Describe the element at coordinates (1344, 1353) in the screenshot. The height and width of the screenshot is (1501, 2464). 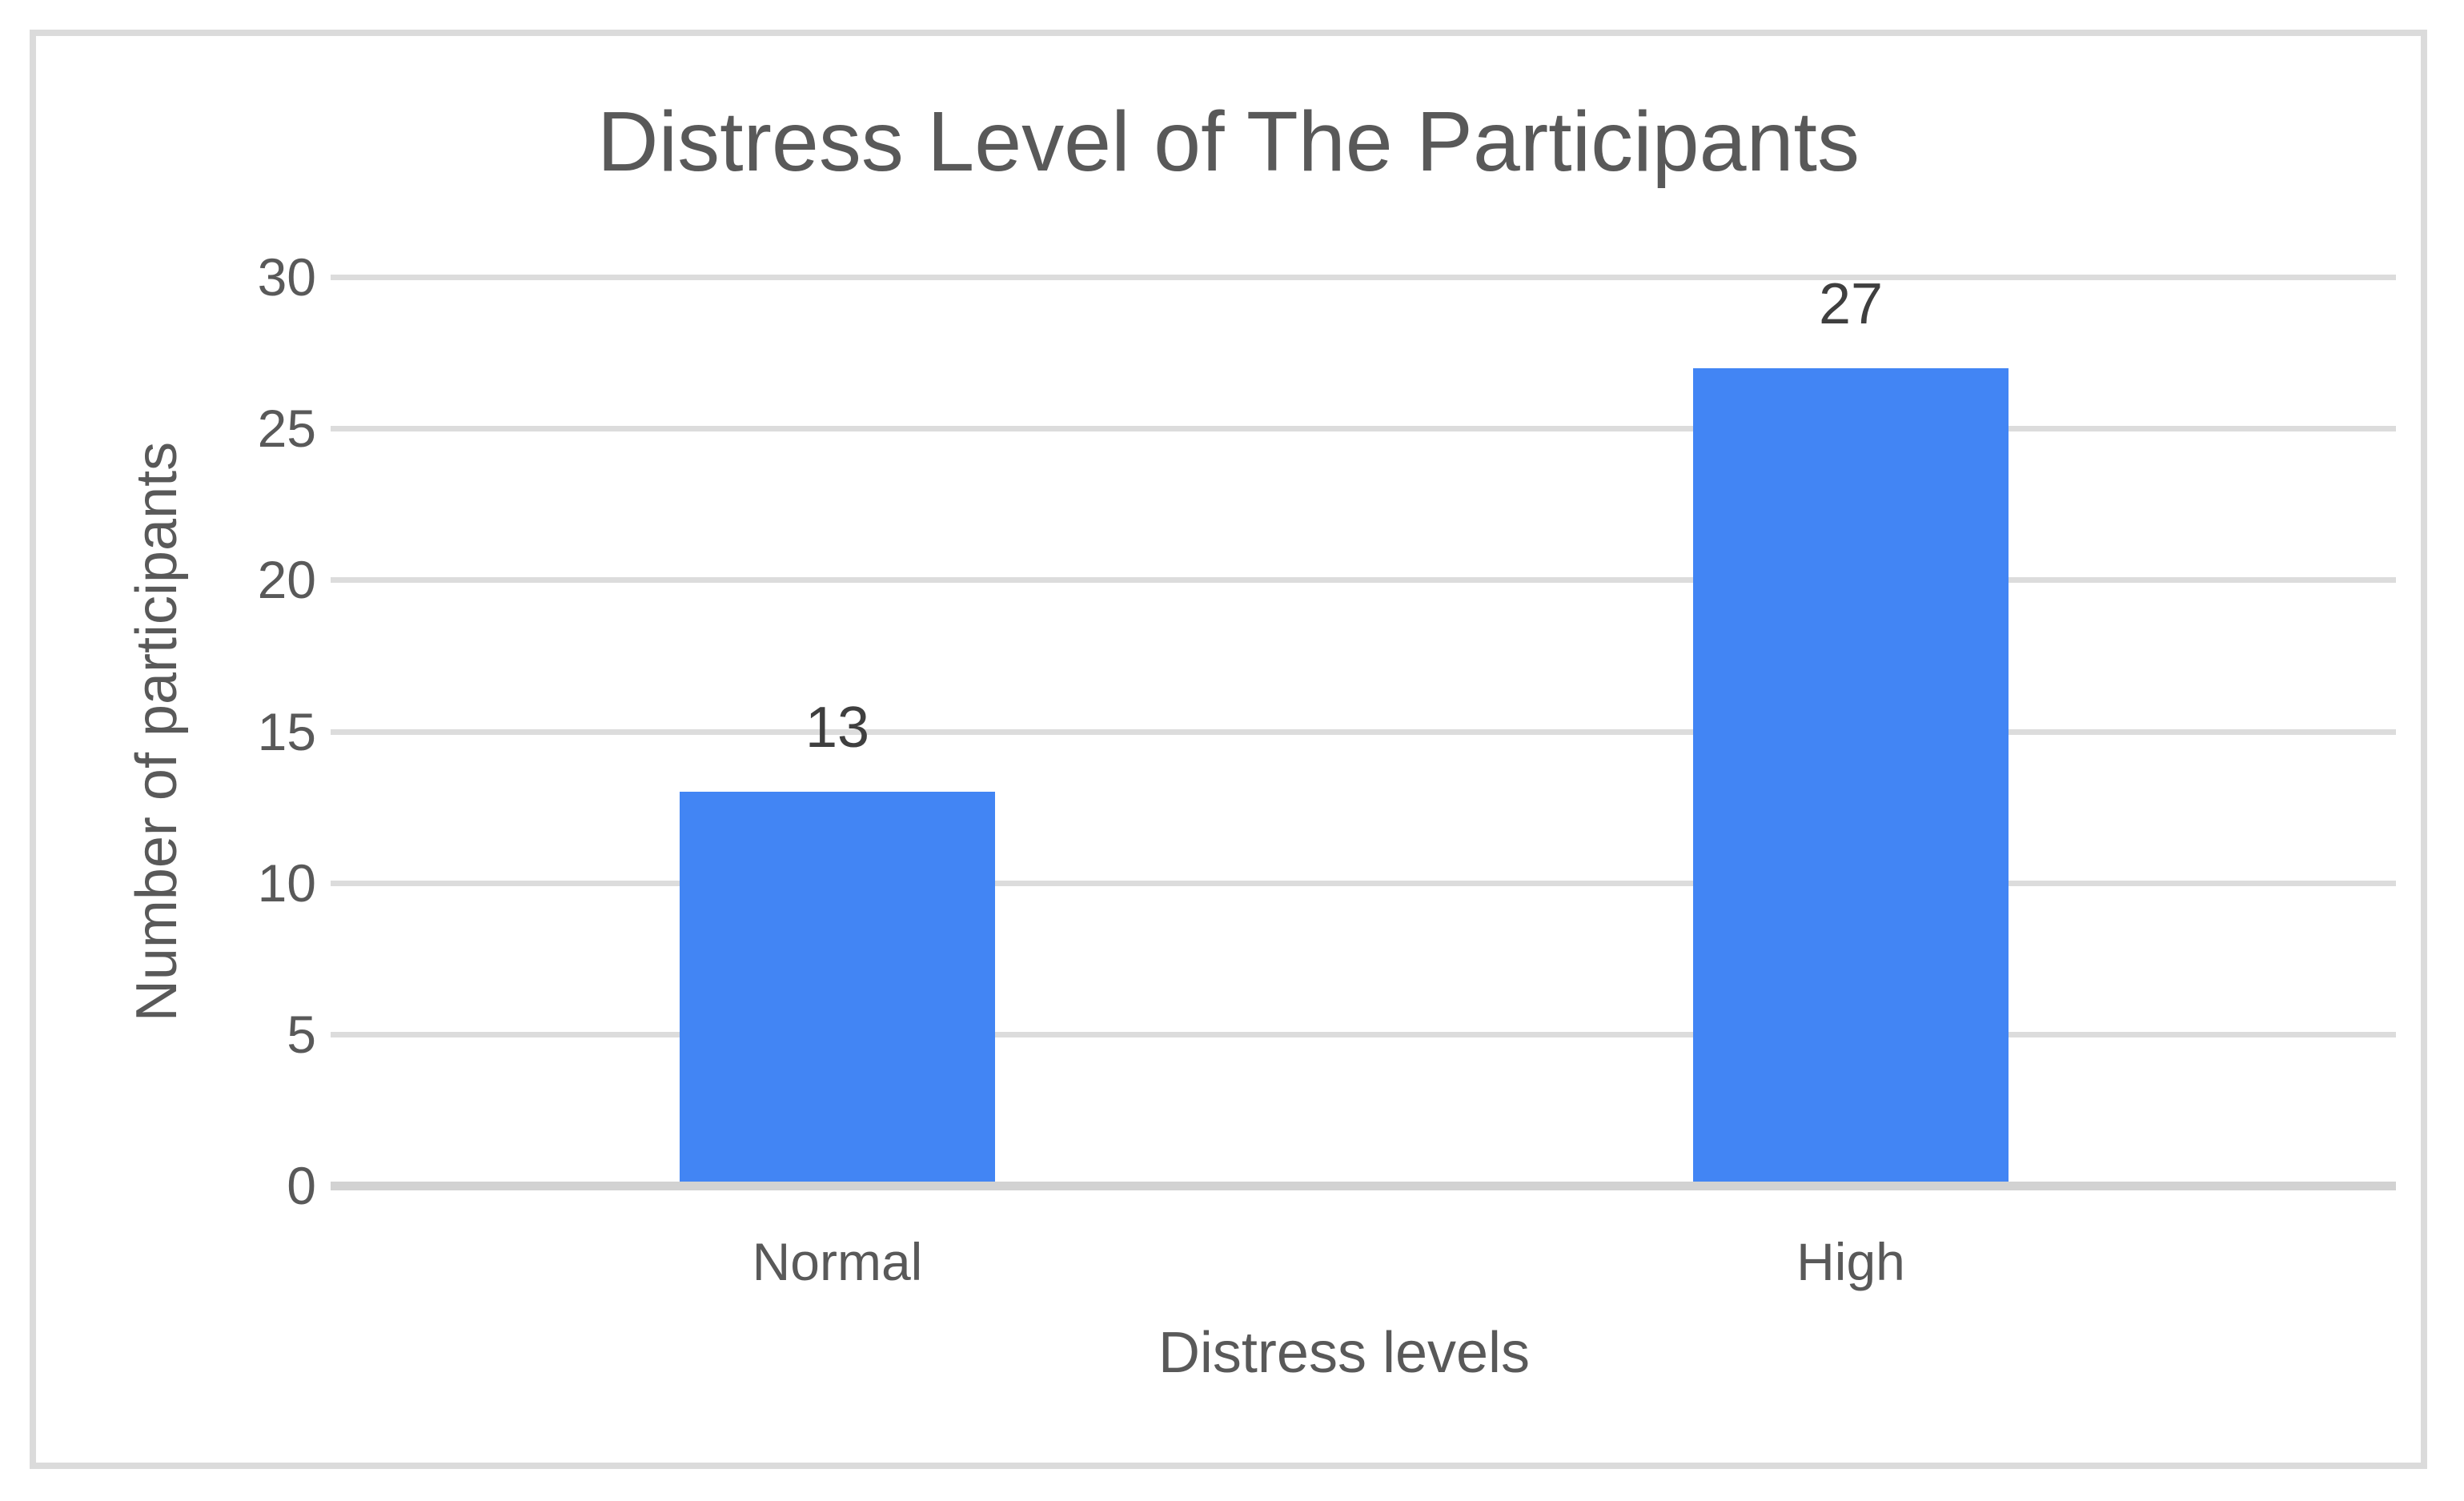
I see `x-axis-title: Distress levels` at that location.